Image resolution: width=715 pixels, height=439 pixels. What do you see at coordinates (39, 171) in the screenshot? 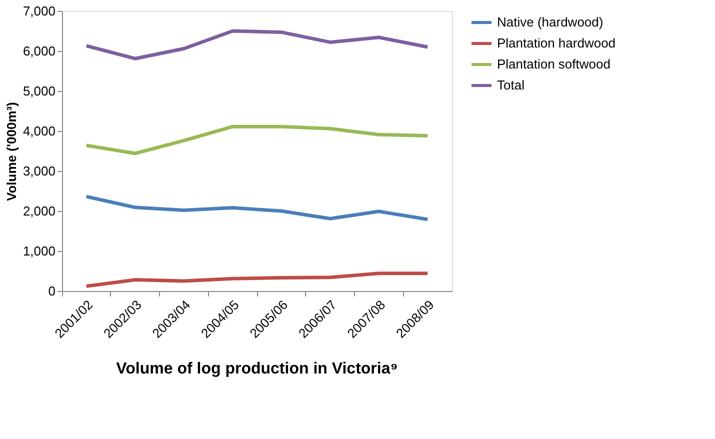
I see `y-tick-label: 3,000` at bounding box center [39, 171].